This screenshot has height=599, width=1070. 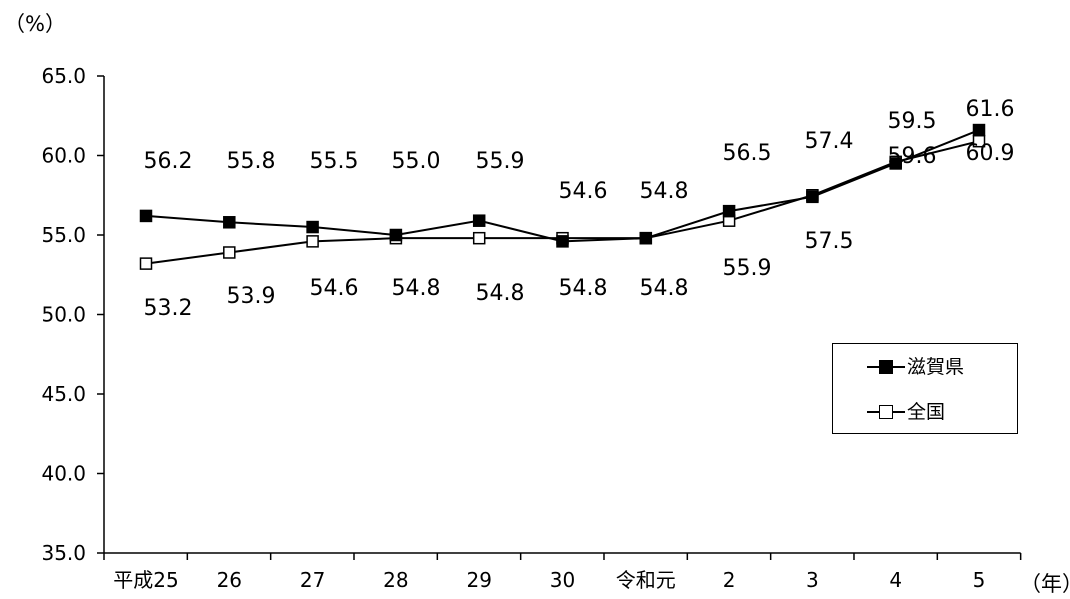 What do you see at coordinates (334, 161) in the screenshot?
I see `data-label-shiga: 55.5` at bounding box center [334, 161].